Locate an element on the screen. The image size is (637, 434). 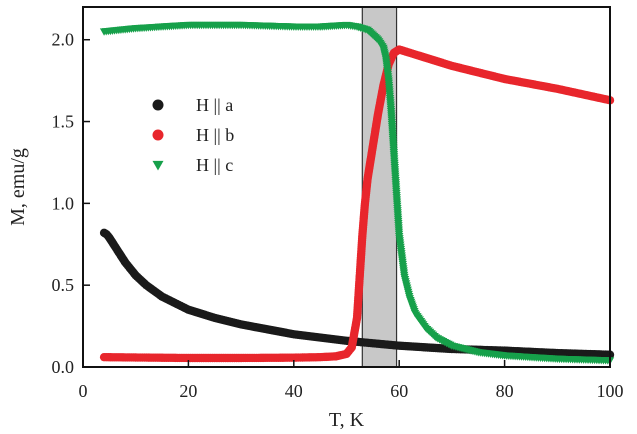
y-tick-label: 1.5 is located at coordinates (63, 122).